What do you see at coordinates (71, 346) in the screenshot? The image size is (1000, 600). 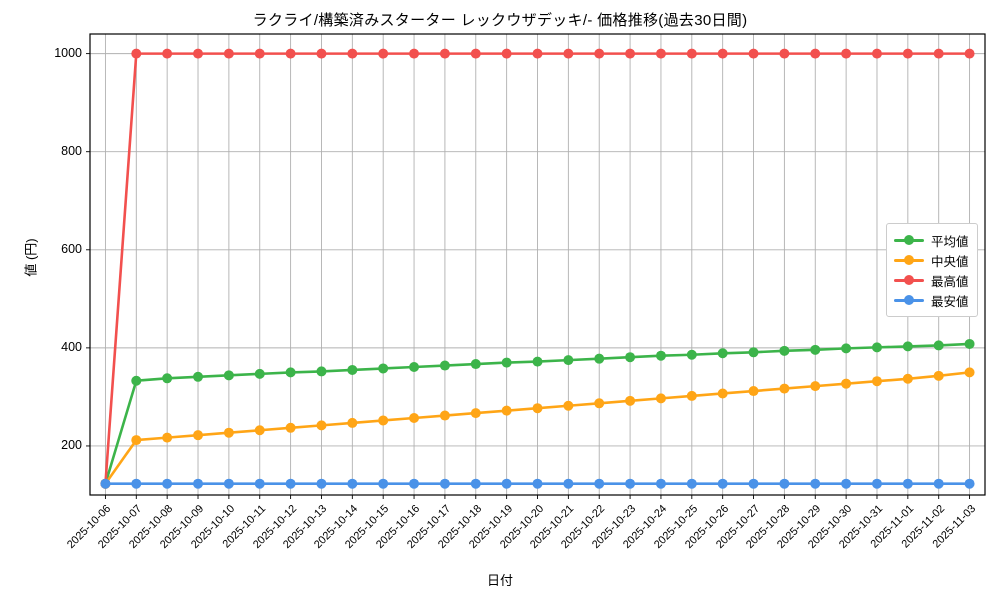 I see `y-tick-label: 400` at bounding box center [71, 346].